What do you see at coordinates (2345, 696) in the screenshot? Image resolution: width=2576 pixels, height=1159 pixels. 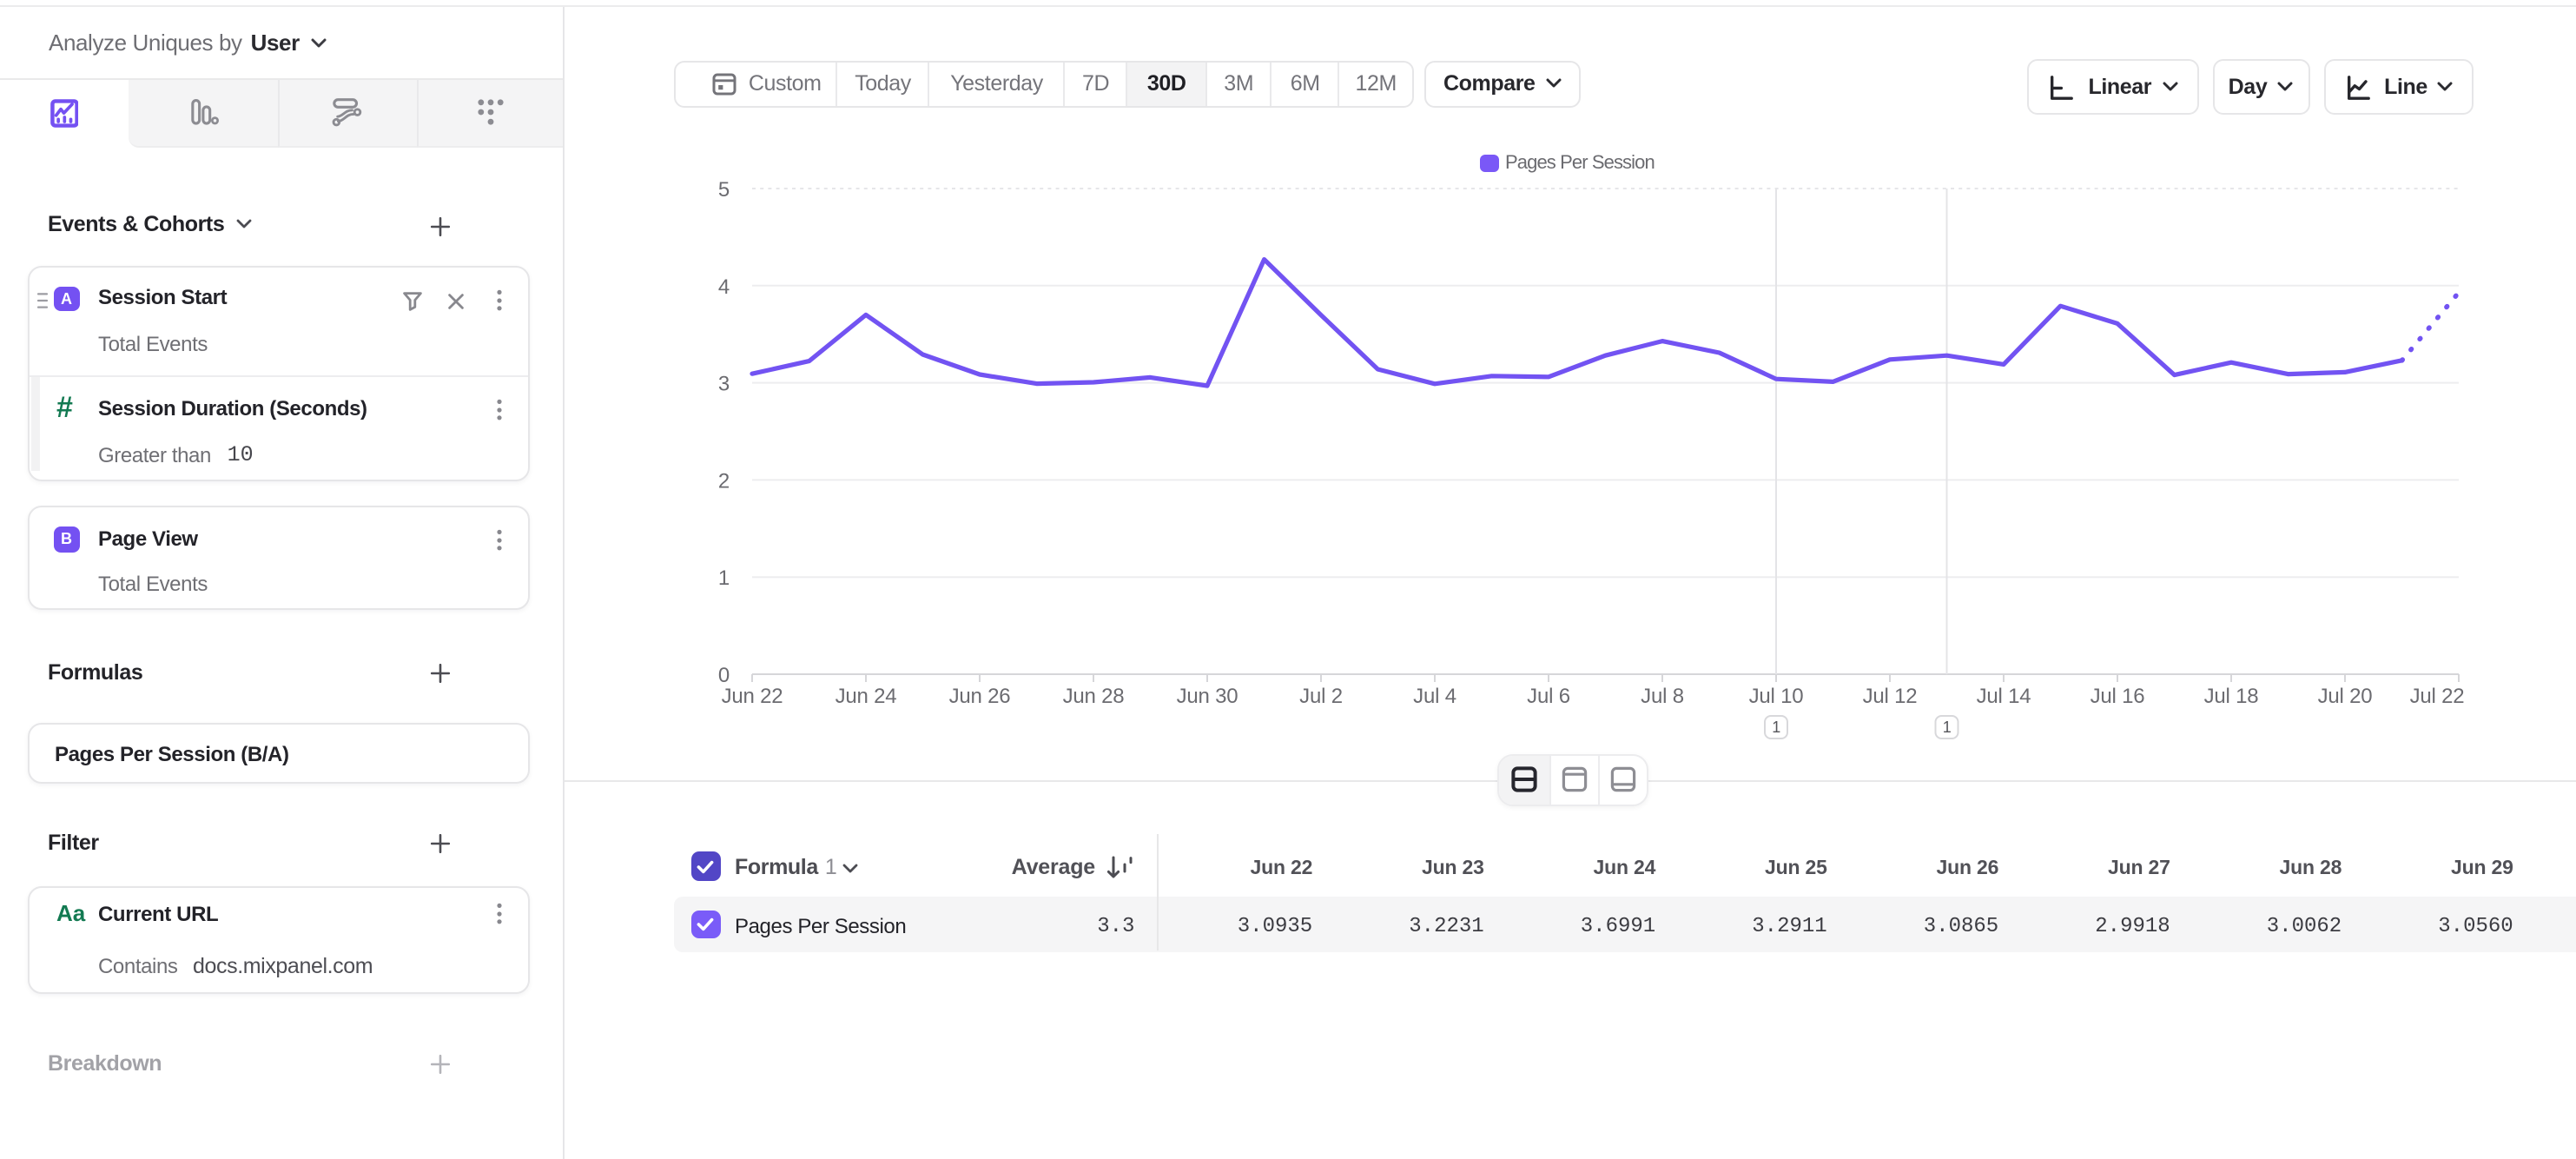 I see `svg-text: Jul 20` at bounding box center [2345, 696].